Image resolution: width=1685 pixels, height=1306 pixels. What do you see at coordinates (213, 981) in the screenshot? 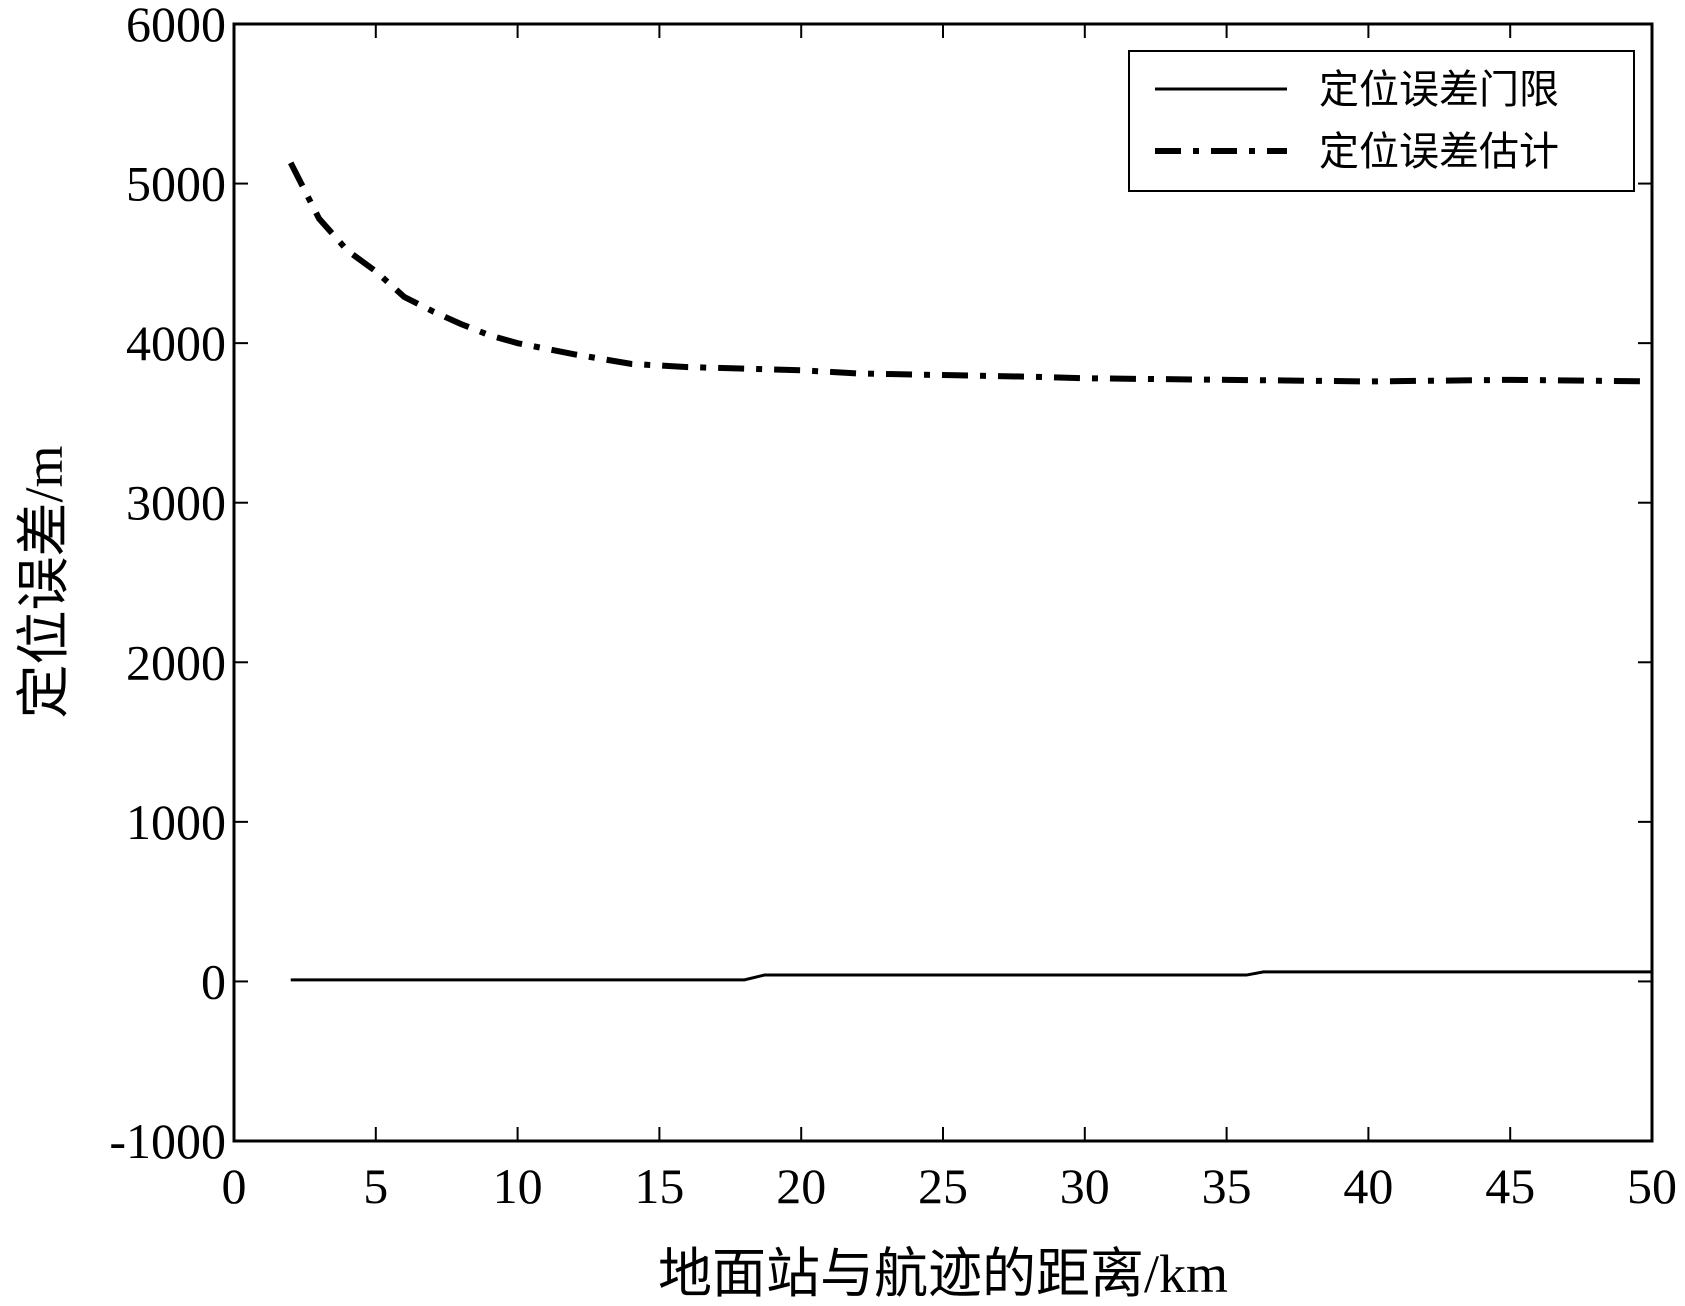
I see `y-tick-label: 0` at bounding box center [213, 981].